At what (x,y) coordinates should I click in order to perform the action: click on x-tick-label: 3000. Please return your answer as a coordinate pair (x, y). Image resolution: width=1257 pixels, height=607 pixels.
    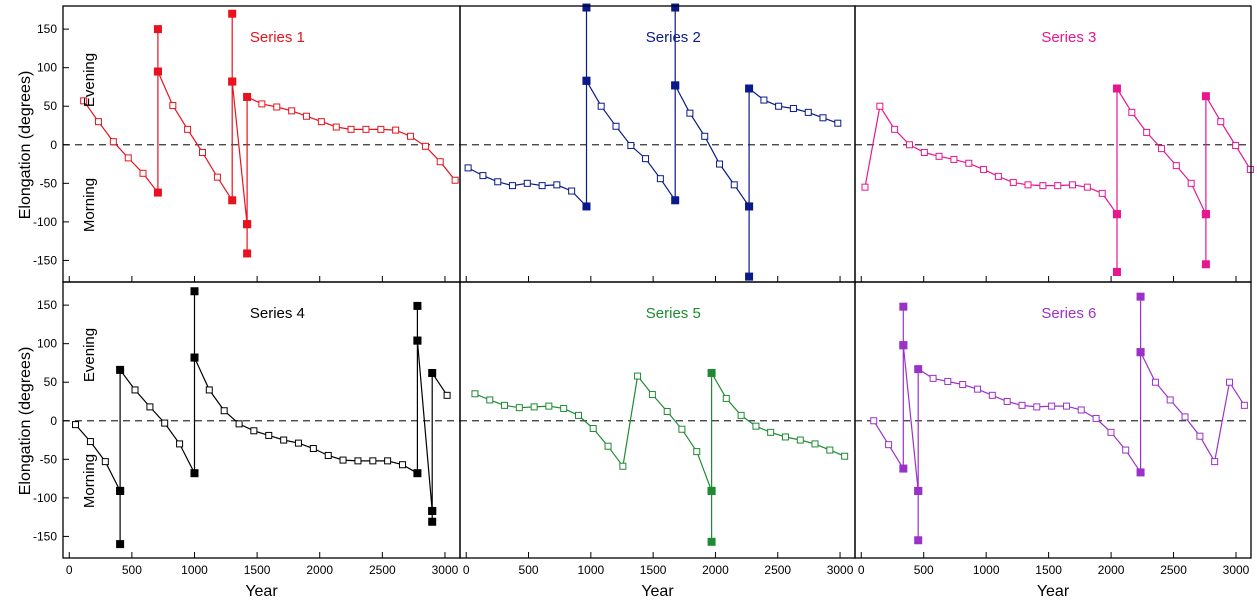
    Looking at the image, I should click on (1236, 570).